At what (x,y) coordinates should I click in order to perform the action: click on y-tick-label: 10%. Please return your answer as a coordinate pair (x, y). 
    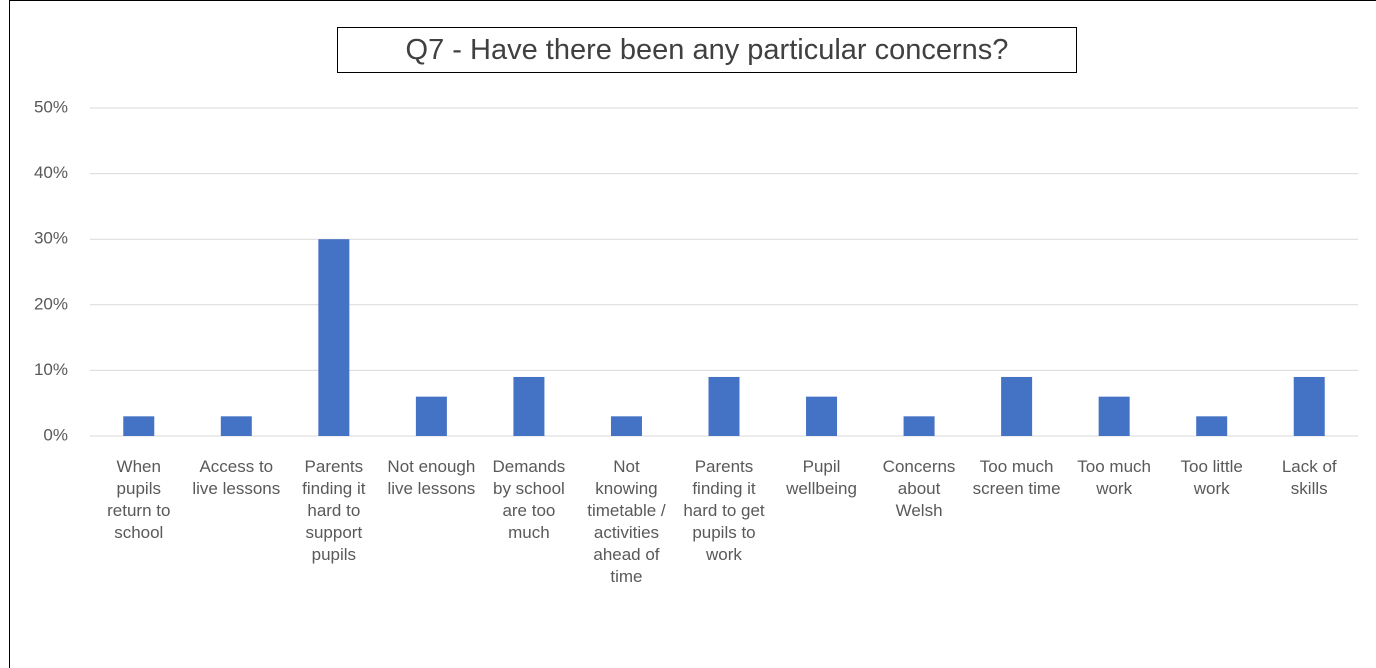
    Looking at the image, I should click on (51, 369).